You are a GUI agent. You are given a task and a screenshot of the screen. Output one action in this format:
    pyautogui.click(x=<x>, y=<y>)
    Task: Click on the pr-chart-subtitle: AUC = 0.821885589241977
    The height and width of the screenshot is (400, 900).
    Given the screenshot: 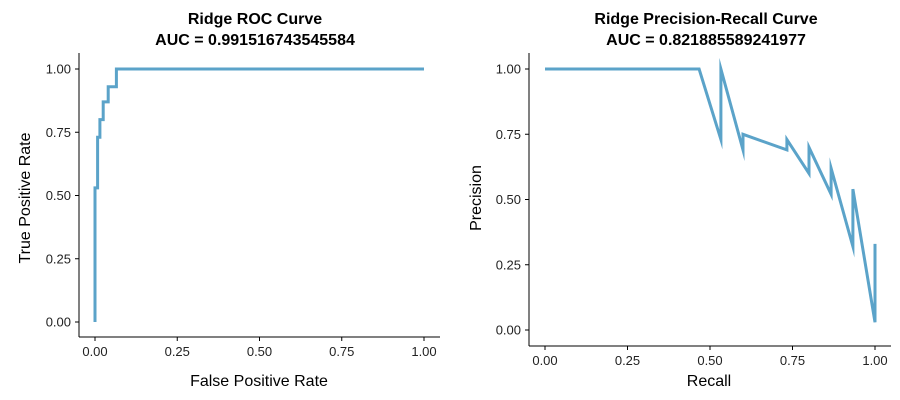 What is the action you would take?
    pyautogui.click(x=706, y=40)
    